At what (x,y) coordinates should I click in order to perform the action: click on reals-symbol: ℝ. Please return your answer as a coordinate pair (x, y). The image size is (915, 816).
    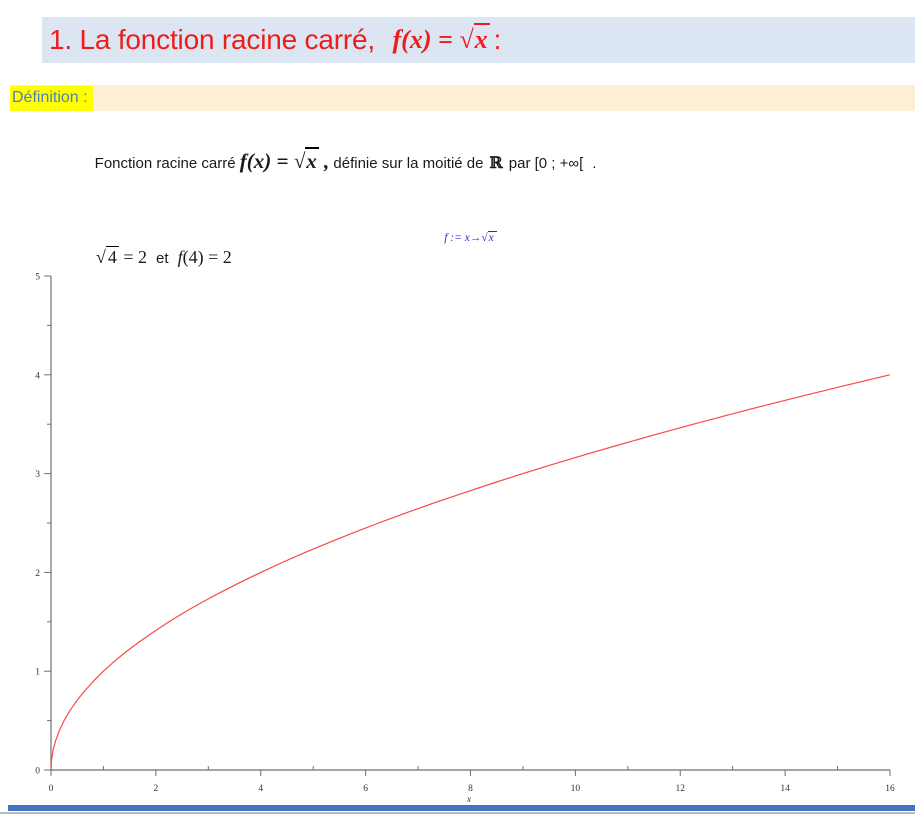
    Looking at the image, I should click on (496, 162).